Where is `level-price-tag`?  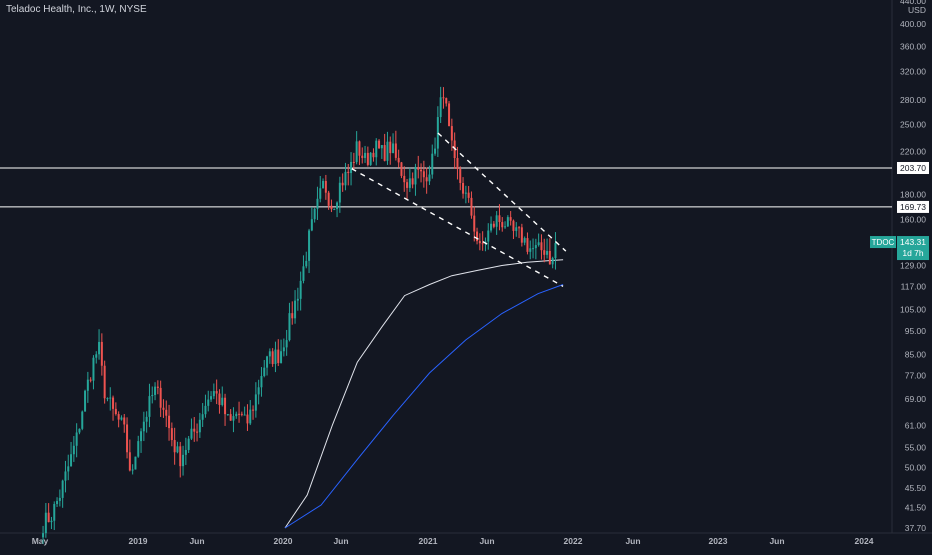 level-price-tag is located at coordinates (913, 168).